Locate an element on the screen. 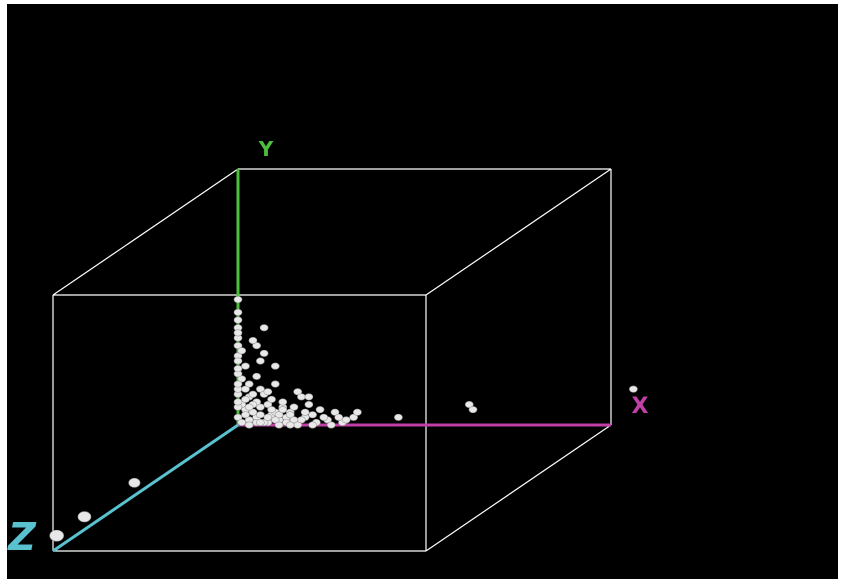 Image resolution: width=845 pixels, height=587 pixels. y-axis-label: Y is located at coordinates (266, 149).